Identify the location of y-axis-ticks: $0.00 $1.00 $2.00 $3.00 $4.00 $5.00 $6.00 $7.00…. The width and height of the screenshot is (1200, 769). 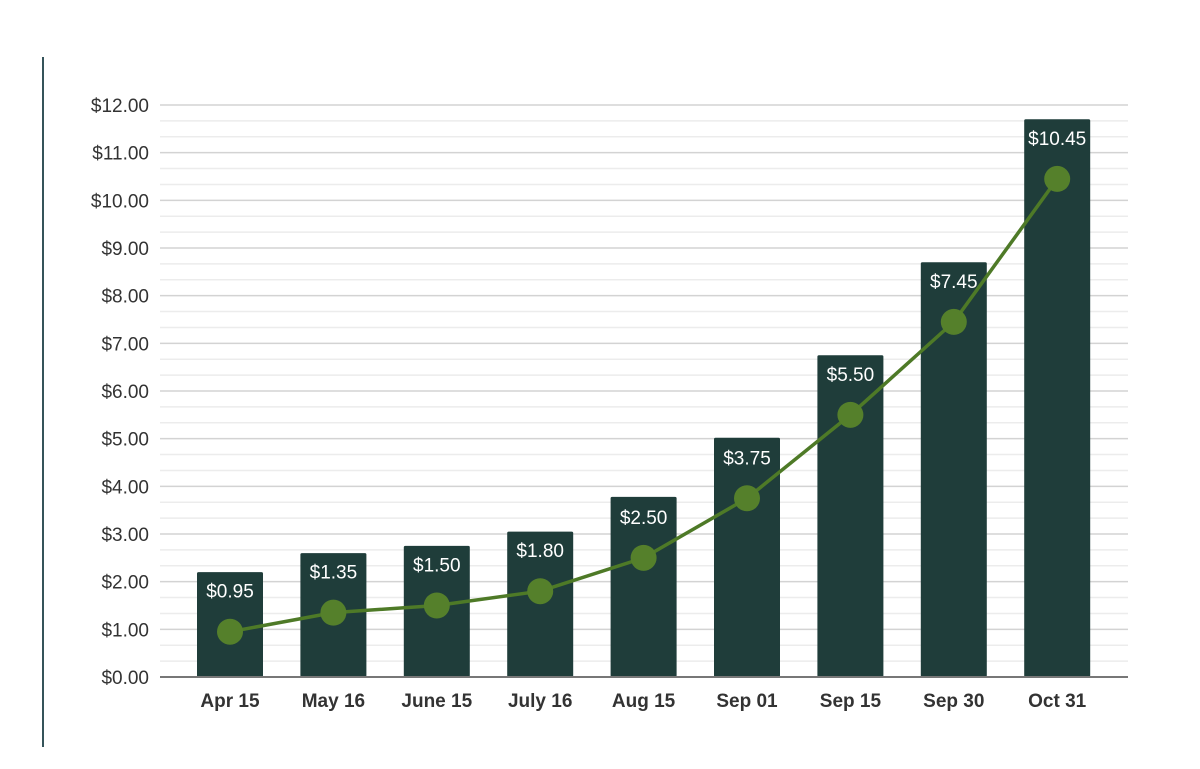
(120, 392).